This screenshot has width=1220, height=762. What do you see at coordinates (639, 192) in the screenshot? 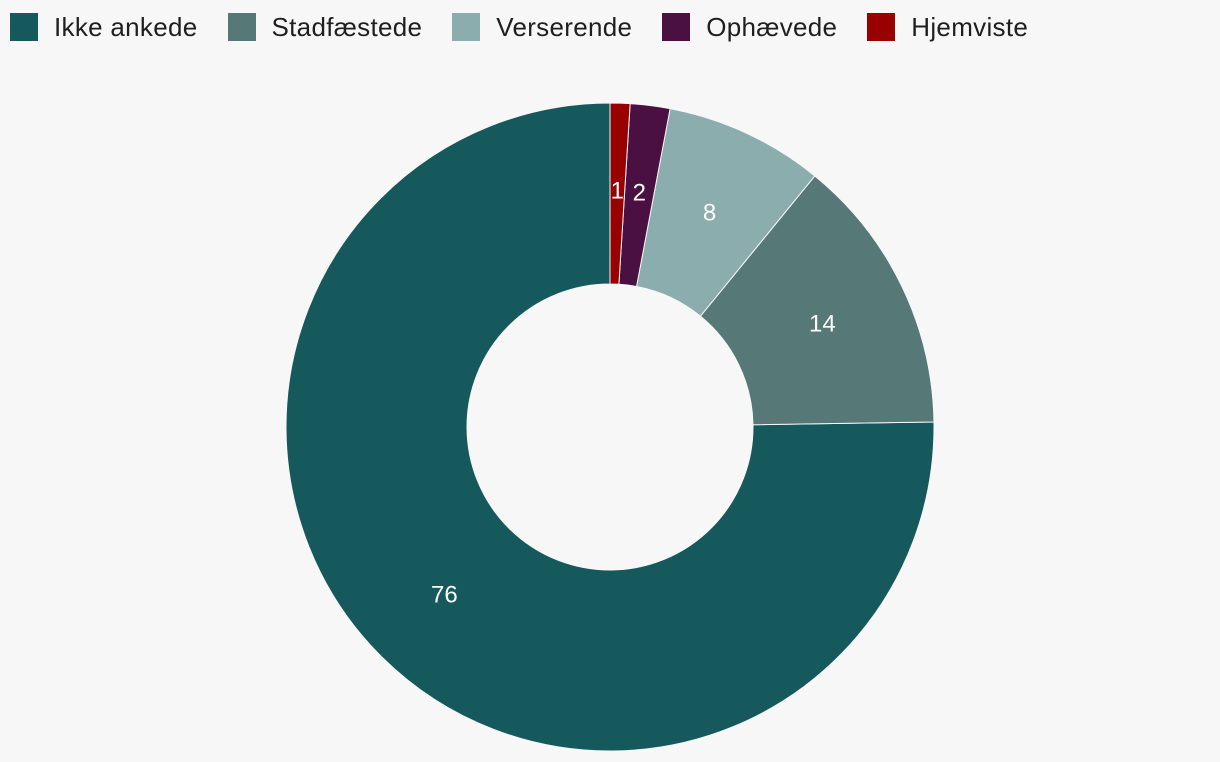
I see `slice-value-label-4: 2` at bounding box center [639, 192].